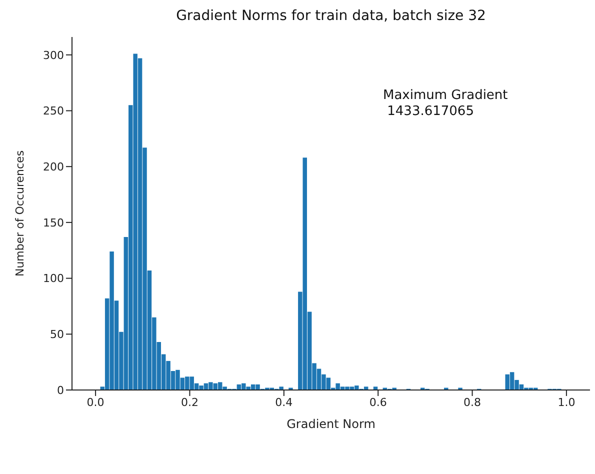  What do you see at coordinates (53, 111) in the screenshot?
I see `y-tick-label: 250` at bounding box center [53, 111].